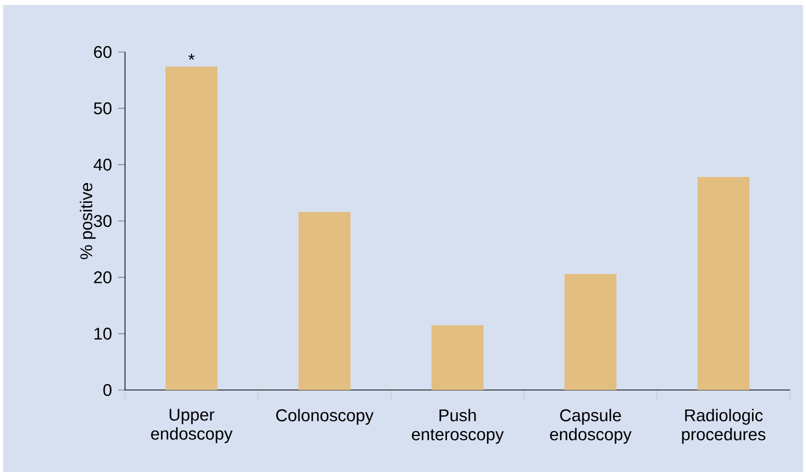  What do you see at coordinates (192, 426) in the screenshot?
I see `x-tick-label: Upper endoscopy` at bounding box center [192, 426].